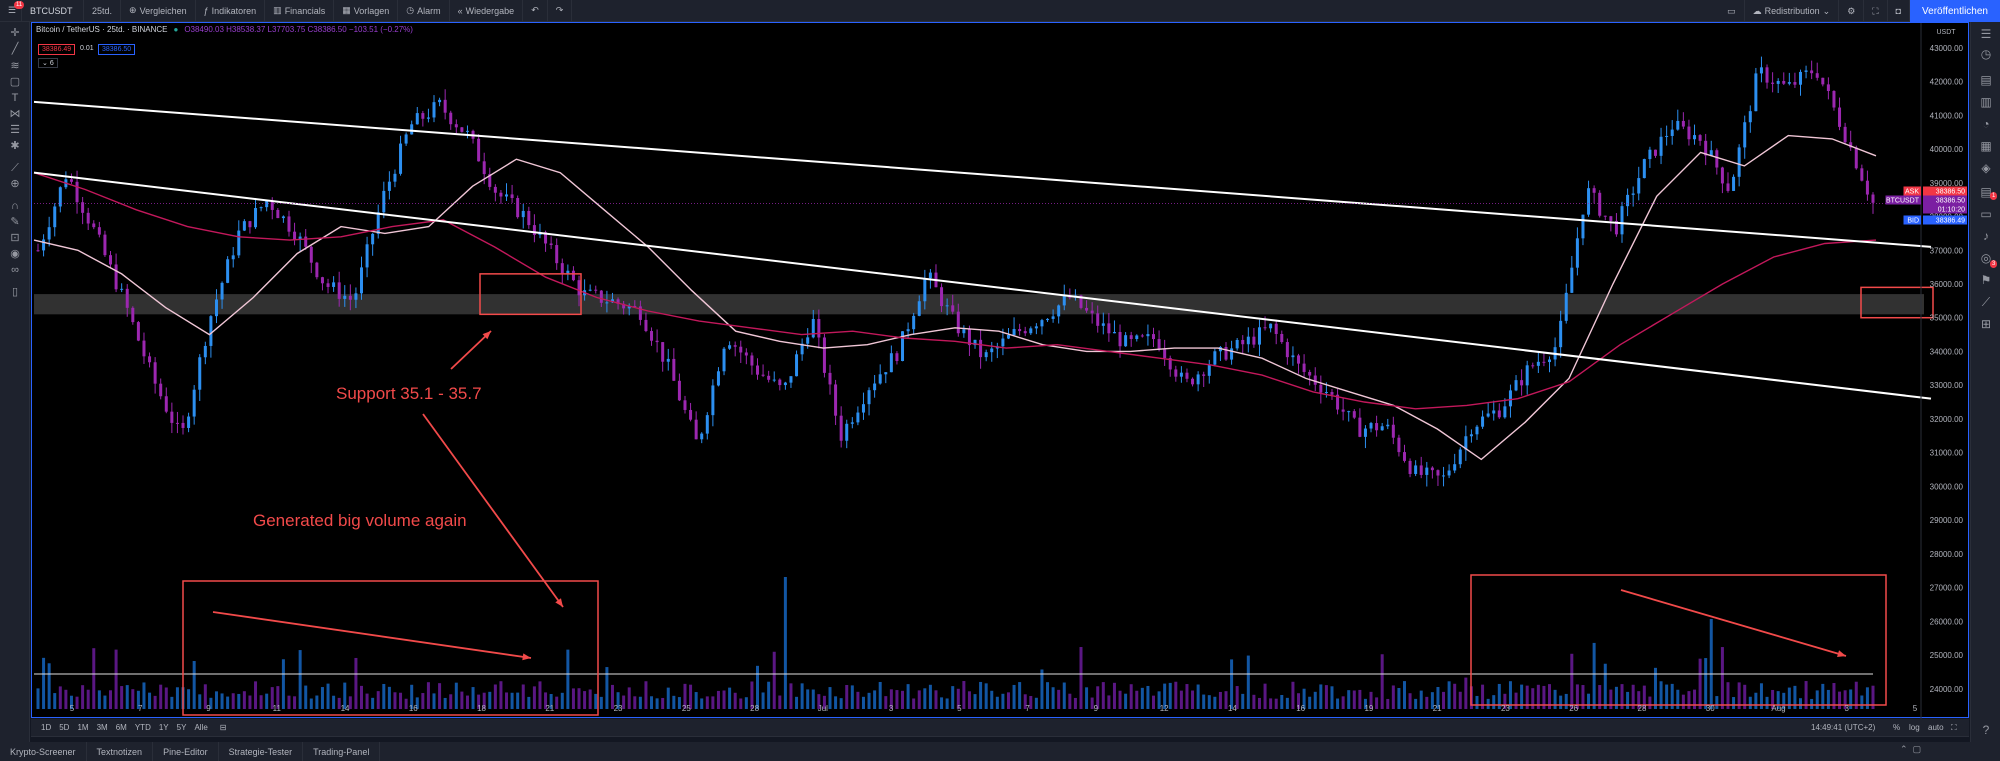 This screenshot has height=761, width=2000. Describe the element at coordinates (1986, 302) in the screenshot. I see `order-panel-icon: ⟋` at that location.